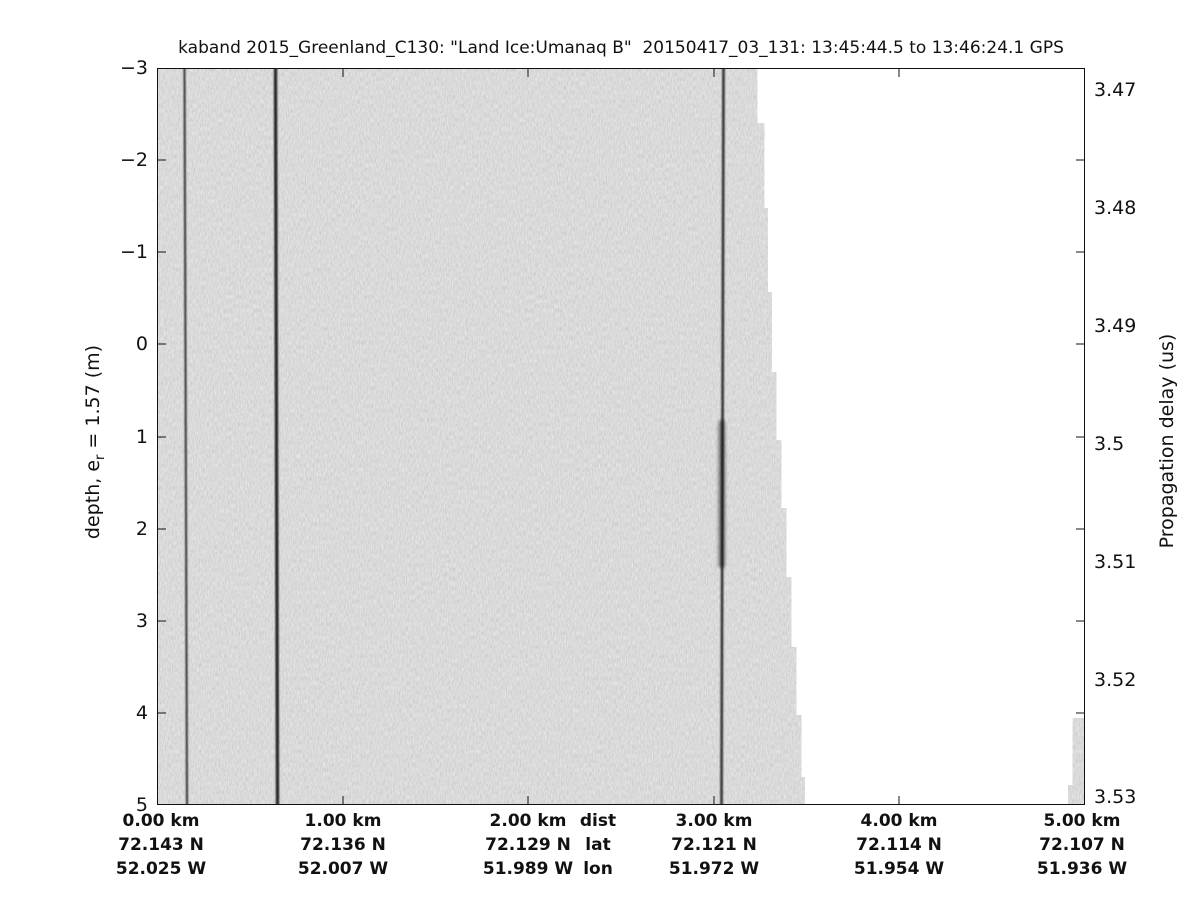 This screenshot has width=1200, height=900. I want to click on delay-tick-3.51: 3.51, so click(1115, 562).